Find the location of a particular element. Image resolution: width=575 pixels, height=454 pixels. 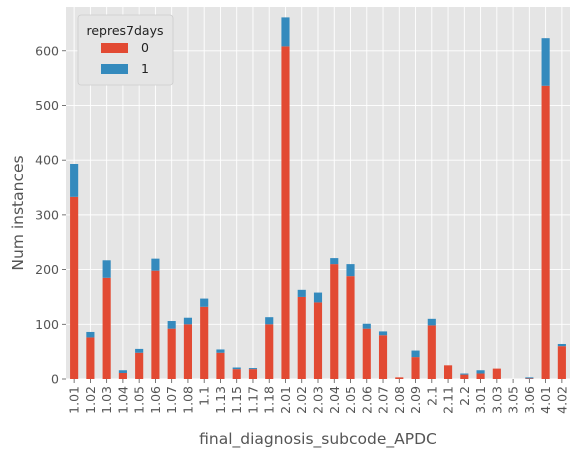

x-tick-label: 2.06 is located at coordinates (366, 400).